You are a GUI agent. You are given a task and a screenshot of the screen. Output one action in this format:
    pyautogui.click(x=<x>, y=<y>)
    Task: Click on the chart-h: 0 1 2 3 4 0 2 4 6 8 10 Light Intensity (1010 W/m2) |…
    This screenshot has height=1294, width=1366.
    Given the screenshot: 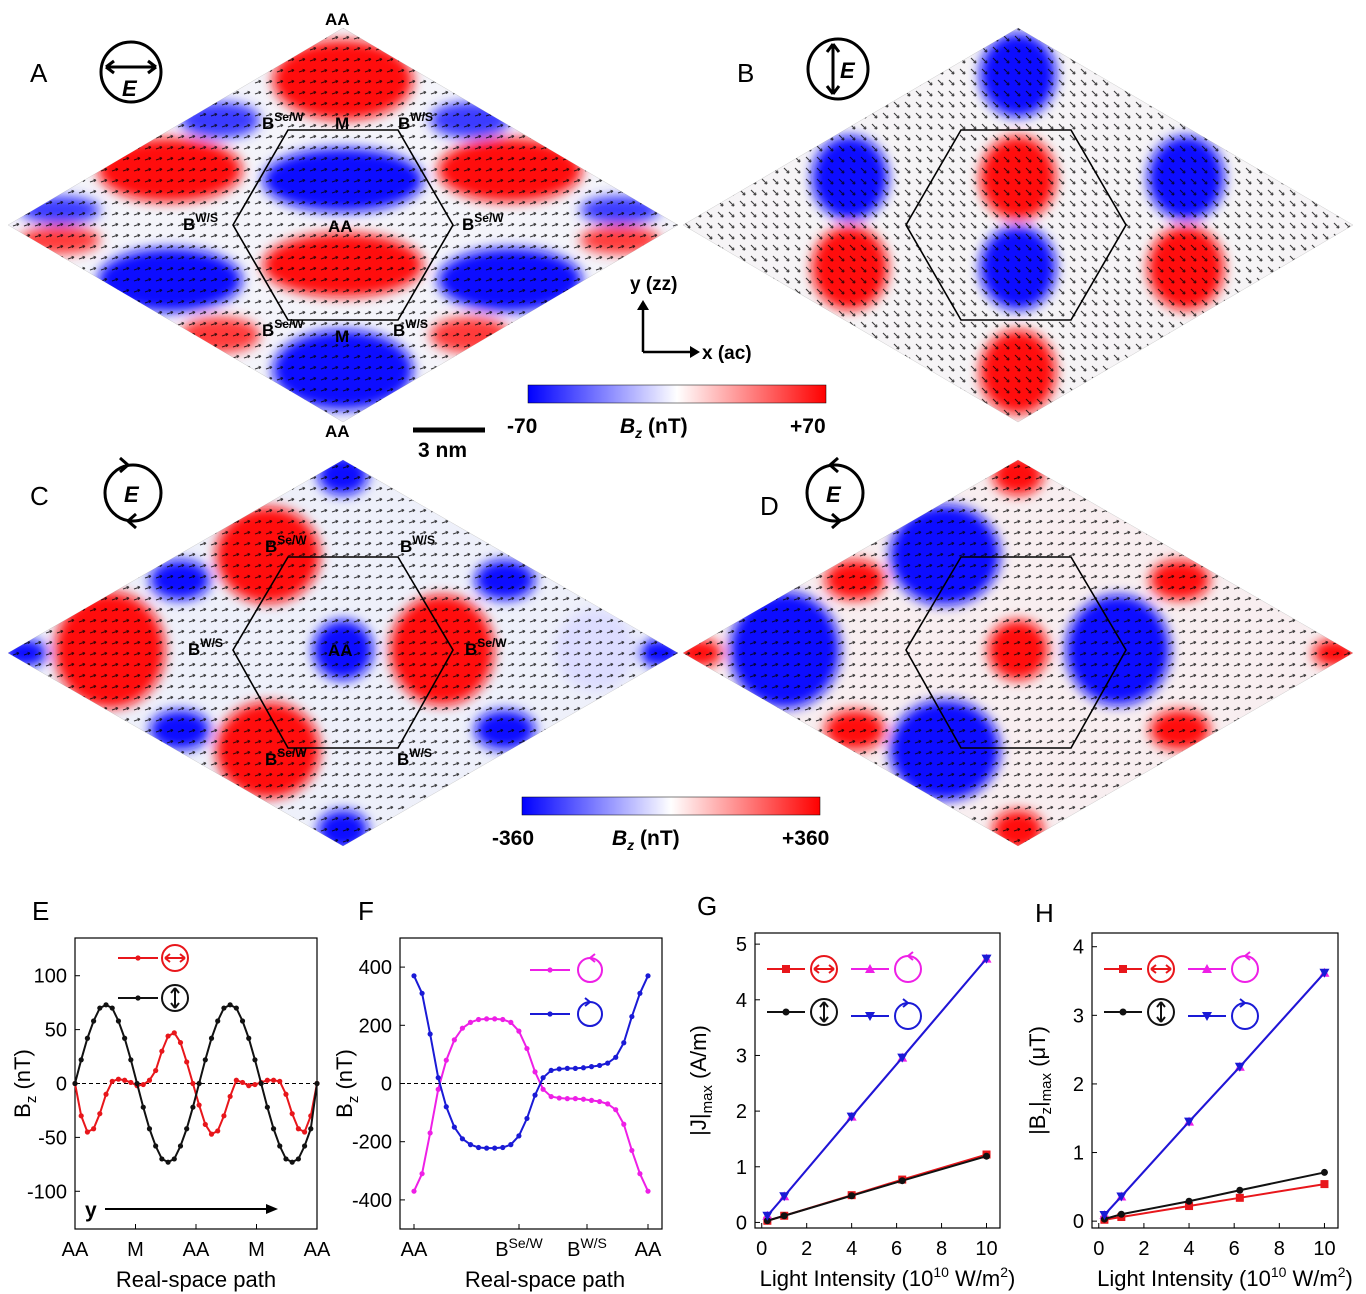 What is the action you would take?
    pyautogui.click(x=1189, y=1111)
    